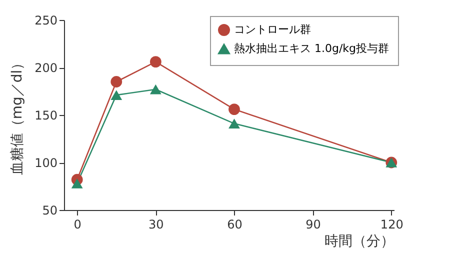  What do you see at coordinates (156, 225) in the screenshot?
I see `x-tick-label: 30` at bounding box center [156, 225].